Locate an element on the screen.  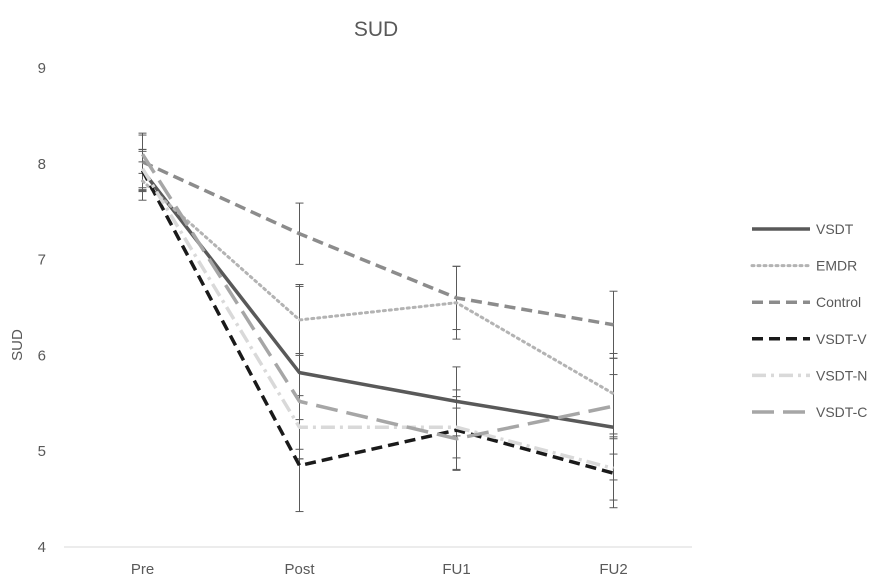
legend-item: VSDT is located at coordinates (803, 229).